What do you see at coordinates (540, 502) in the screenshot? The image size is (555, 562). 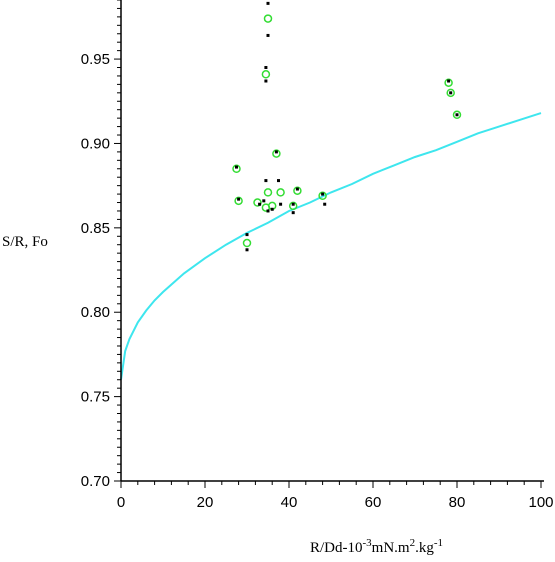 I see `x-tick-label: 100` at bounding box center [540, 502].